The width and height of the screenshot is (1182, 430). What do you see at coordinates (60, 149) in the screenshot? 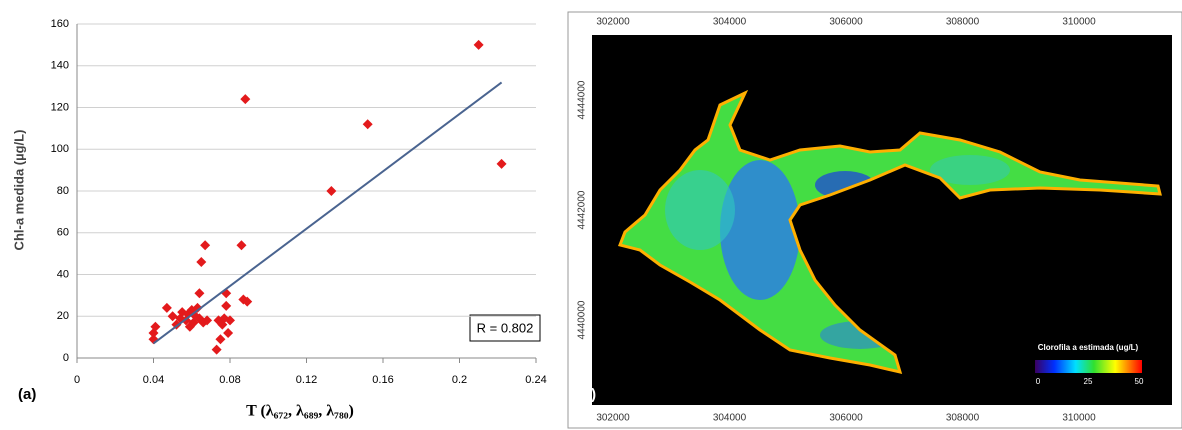
I see `y-tick-label: 100` at bounding box center [60, 149].